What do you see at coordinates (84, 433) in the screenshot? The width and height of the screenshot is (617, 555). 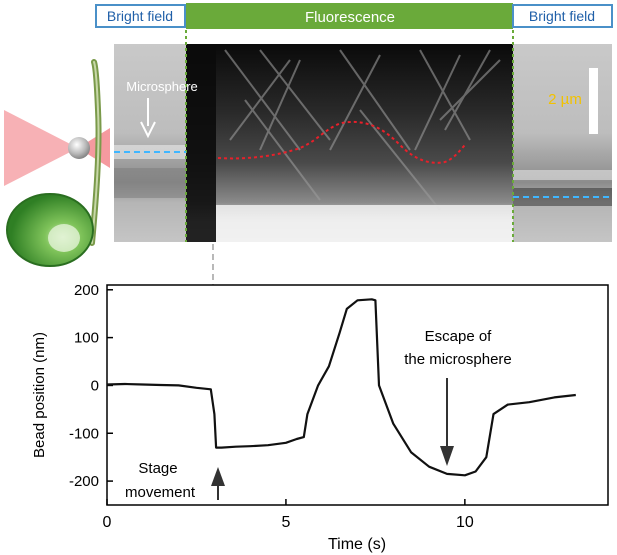 I see `y-tick-label: -100` at bounding box center [84, 433].